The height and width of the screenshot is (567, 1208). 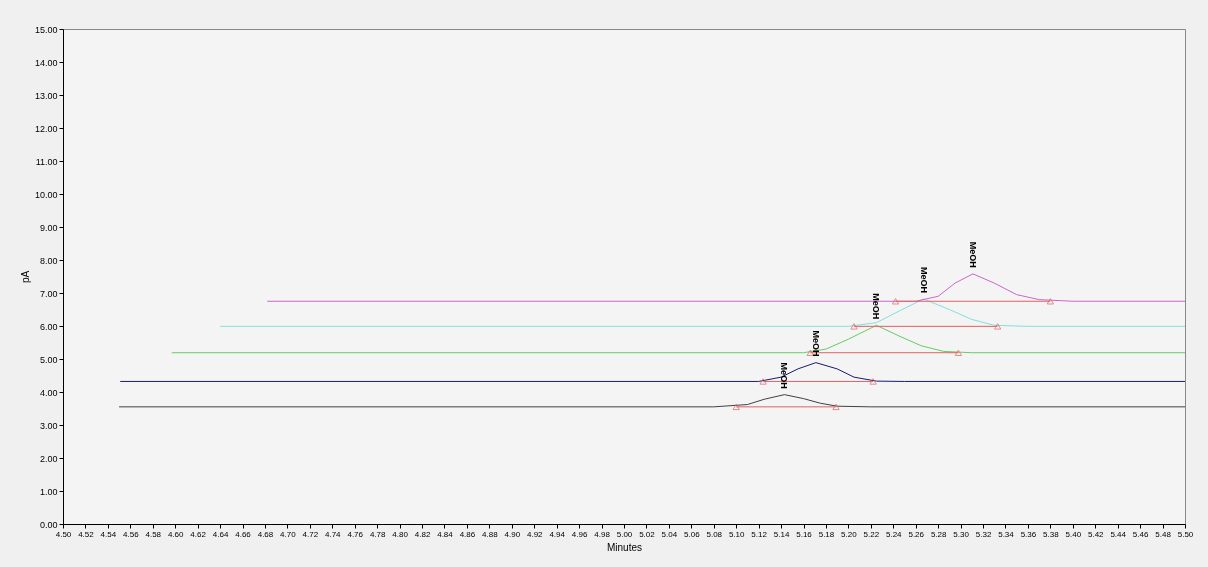 What do you see at coordinates (1028, 534) in the screenshot?
I see `x-tick-label: 5.36` at bounding box center [1028, 534].